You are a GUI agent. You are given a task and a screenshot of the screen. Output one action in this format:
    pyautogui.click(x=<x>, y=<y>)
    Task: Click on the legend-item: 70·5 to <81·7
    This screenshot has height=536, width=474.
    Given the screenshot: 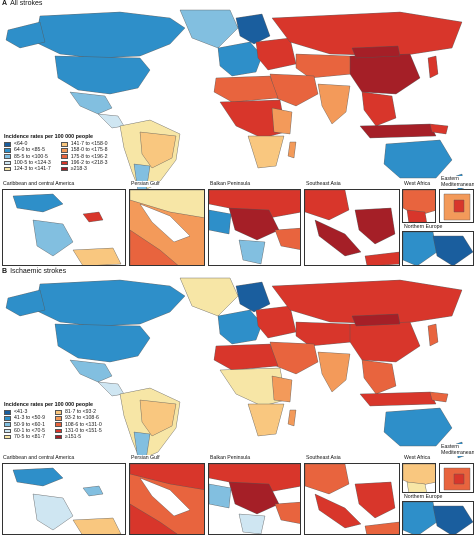 What is the action you would take?
    pyautogui.click(x=24, y=437)
    